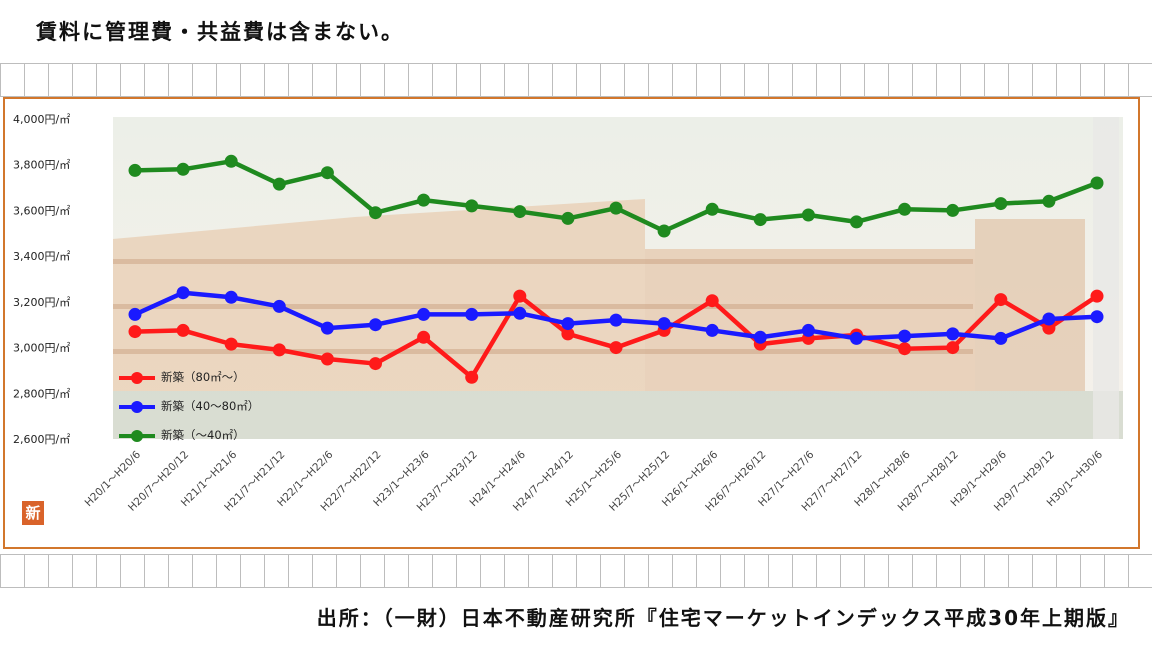  I want to click on chart-legend: 新築（80㎡～） 新築（40～80㎡） 新築（～40㎡）, so click(189, 406).